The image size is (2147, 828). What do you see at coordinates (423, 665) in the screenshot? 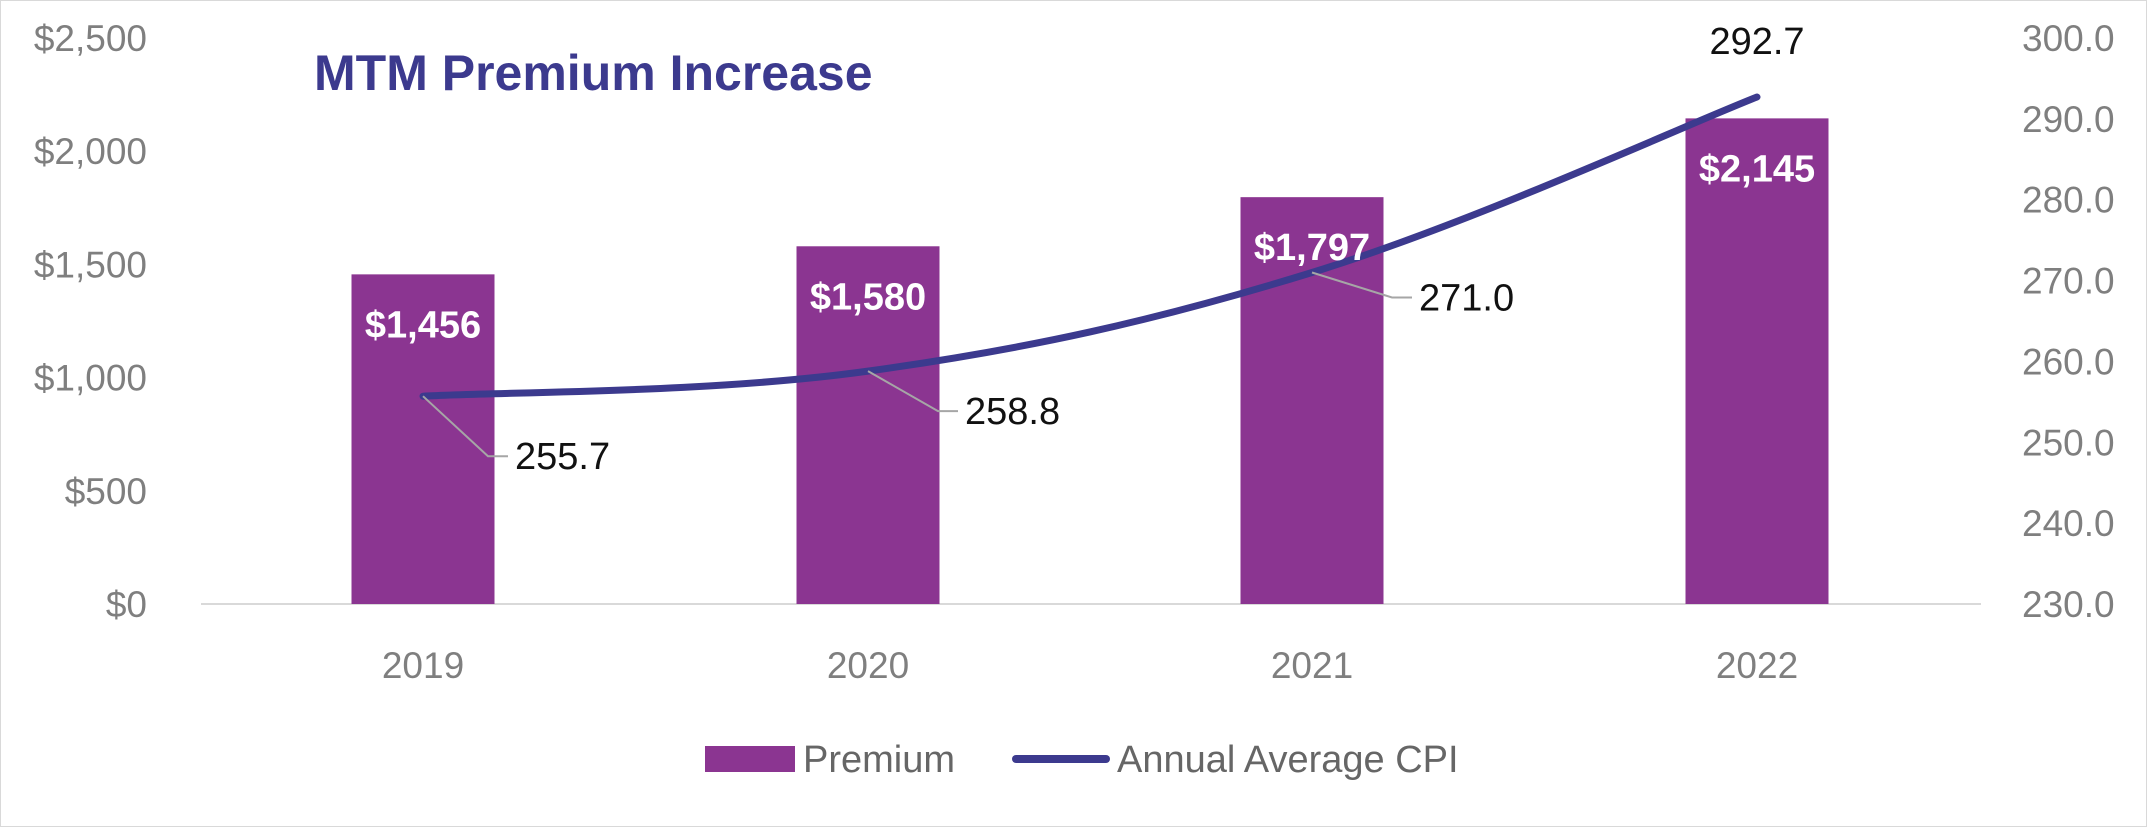
I see `x-tick-label-2019: 2019` at bounding box center [423, 665].